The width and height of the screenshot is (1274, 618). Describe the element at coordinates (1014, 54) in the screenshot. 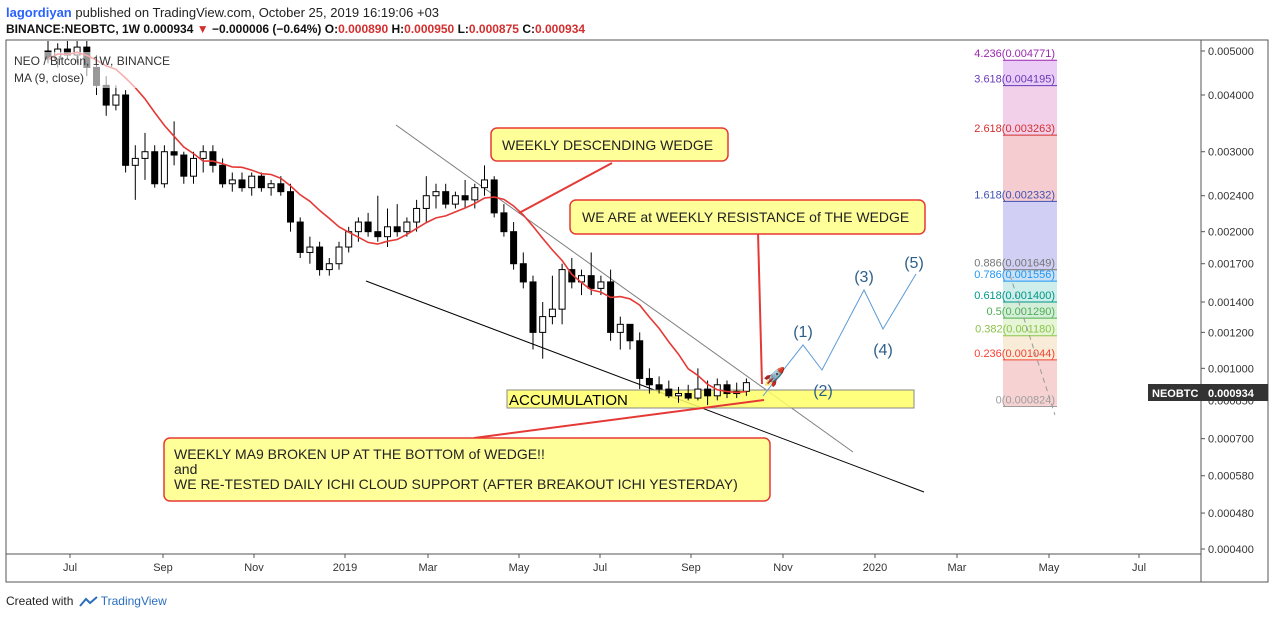

I see `fib-level-label: 4.236(0.004771)` at that location.